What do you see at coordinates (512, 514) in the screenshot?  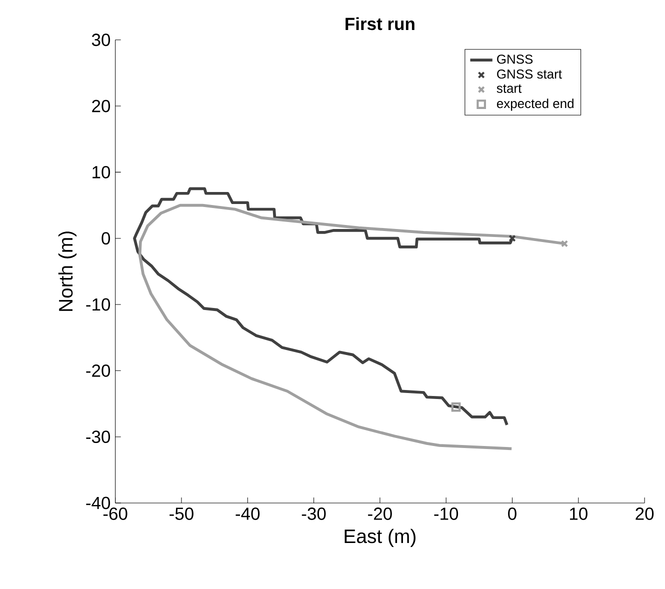 I see `x-tick-label: 0` at bounding box center [512, 514].